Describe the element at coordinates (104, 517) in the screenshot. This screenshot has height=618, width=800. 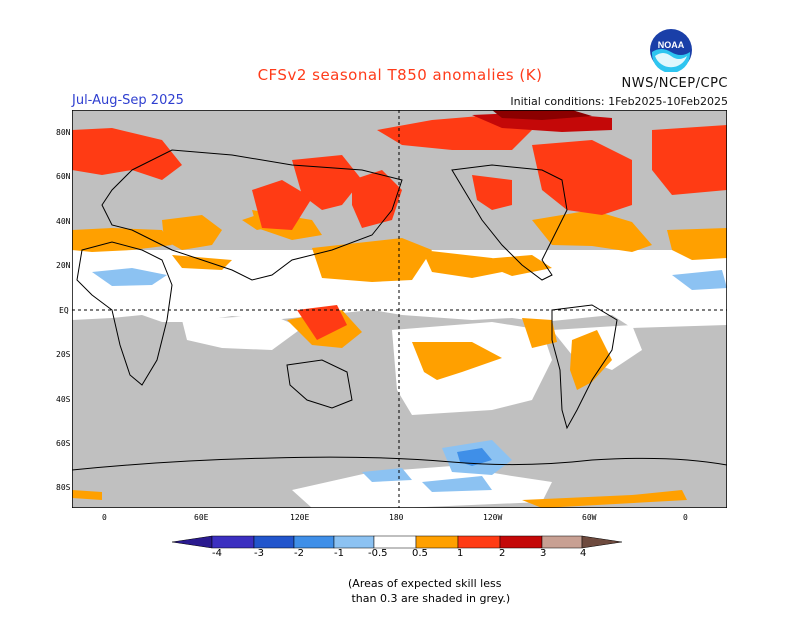
I see `lon-label-0: 0` at that location.